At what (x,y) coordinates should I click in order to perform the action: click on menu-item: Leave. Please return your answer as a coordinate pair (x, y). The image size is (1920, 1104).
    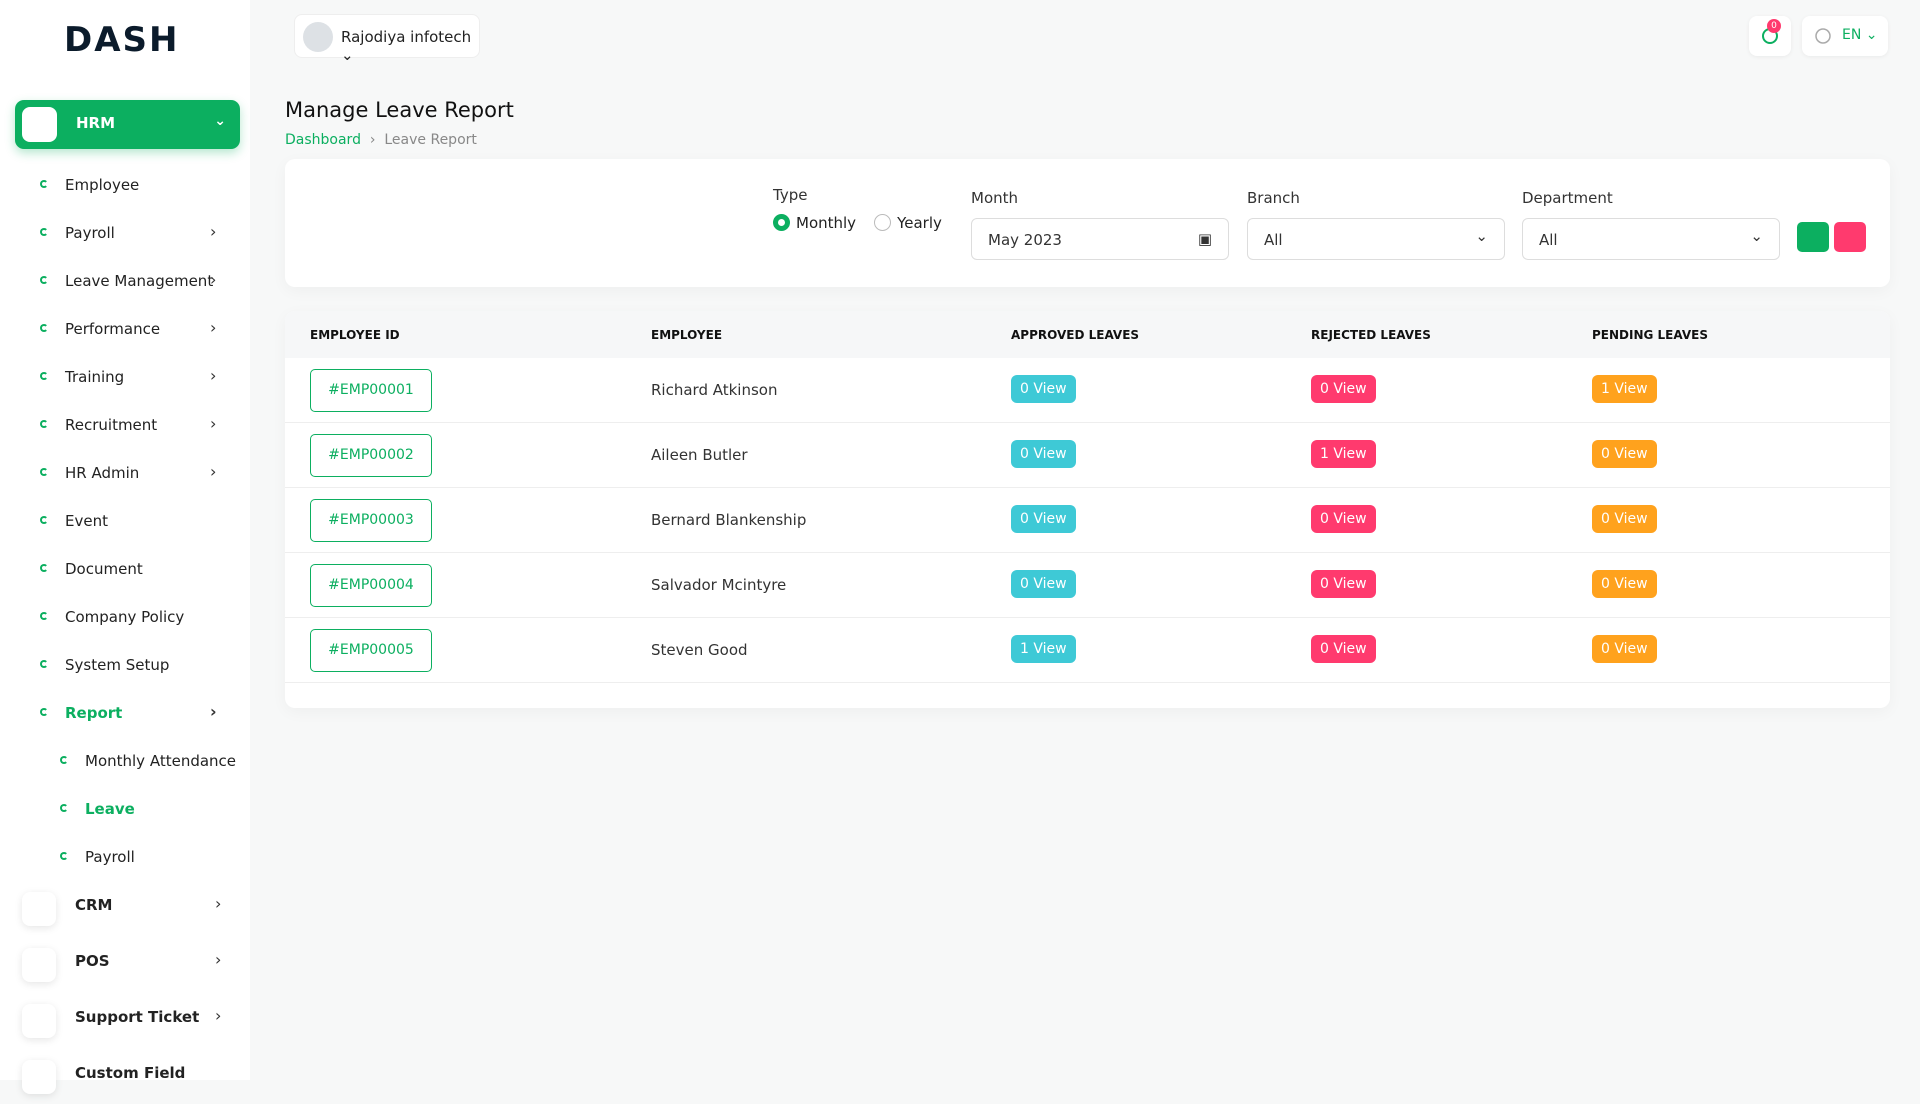
    Looking at the image, I should click on (125, 810).